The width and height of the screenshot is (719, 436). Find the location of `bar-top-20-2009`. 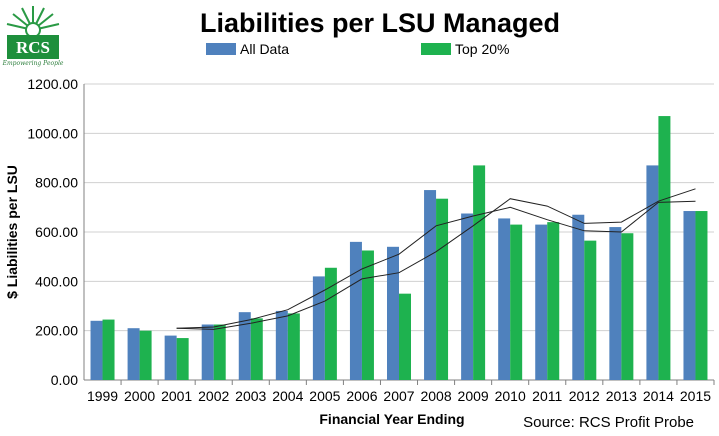

bar-top-20-2009 is located at coordinates (479, 272).